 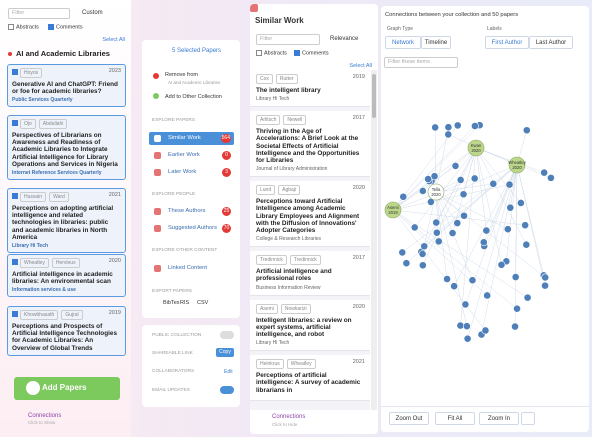 What do you see at coordinates (172, 353) in the screenshot?
I see `setting-label: SHAREABLE LINK` at bounding box center [172, 353].